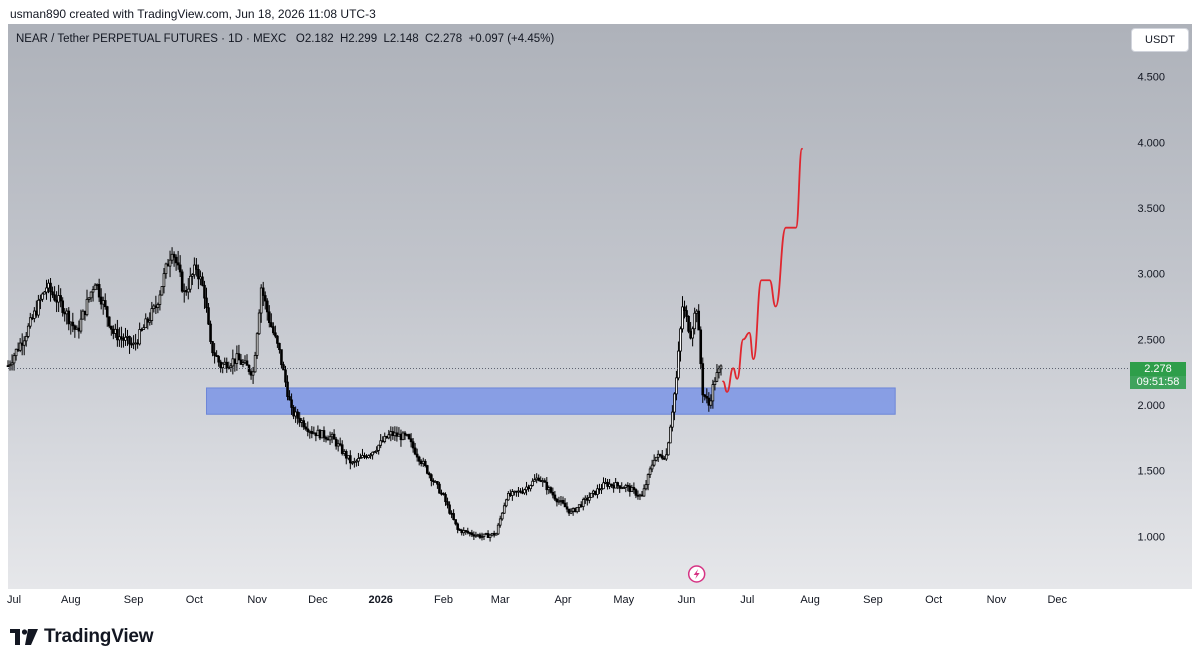 The height and width of the screenshot is (663, 1200). Describe the element at coordinates (1151, 537) in the screenshot. I see `y-axis-tick-label: 1.000` at that location.